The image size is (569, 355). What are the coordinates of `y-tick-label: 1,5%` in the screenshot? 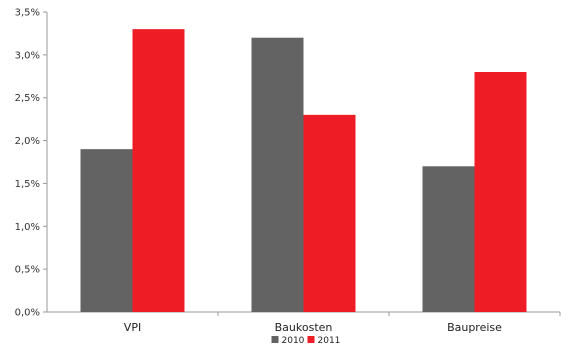 It's located at (27, 184).